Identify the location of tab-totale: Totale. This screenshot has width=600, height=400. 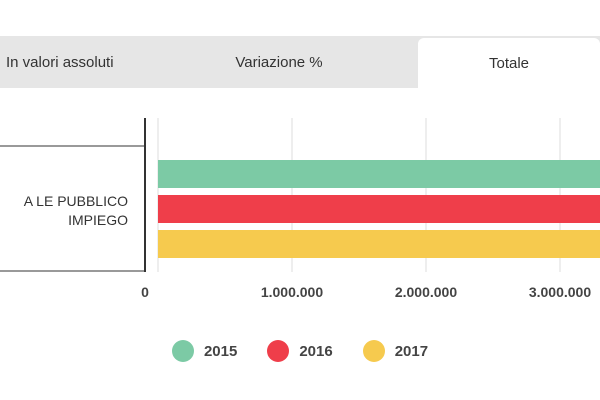
(509, 63).